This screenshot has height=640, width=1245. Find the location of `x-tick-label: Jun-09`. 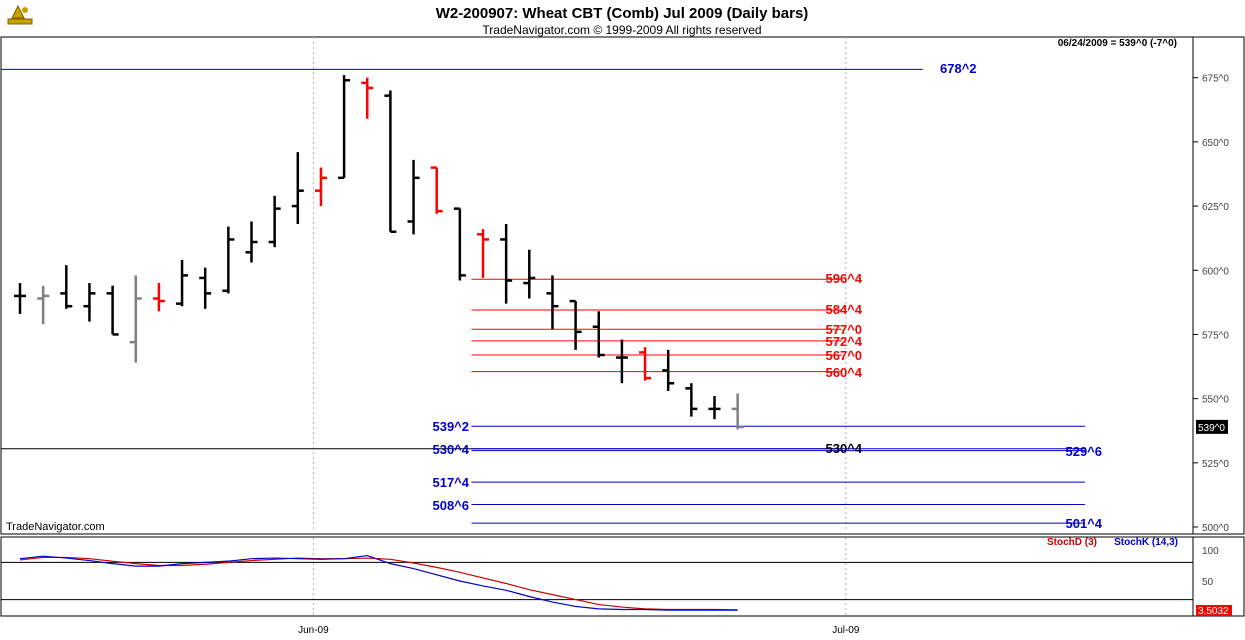

x-tick-label: Jun-09 is located at coordinates (313, 630).